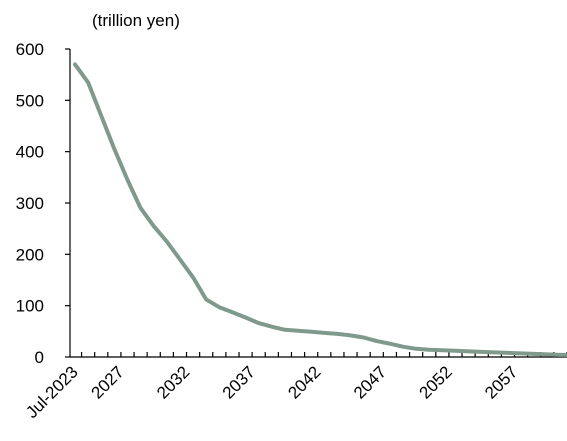  I want to click on x-tick-label: 2042, so click(304, 382).